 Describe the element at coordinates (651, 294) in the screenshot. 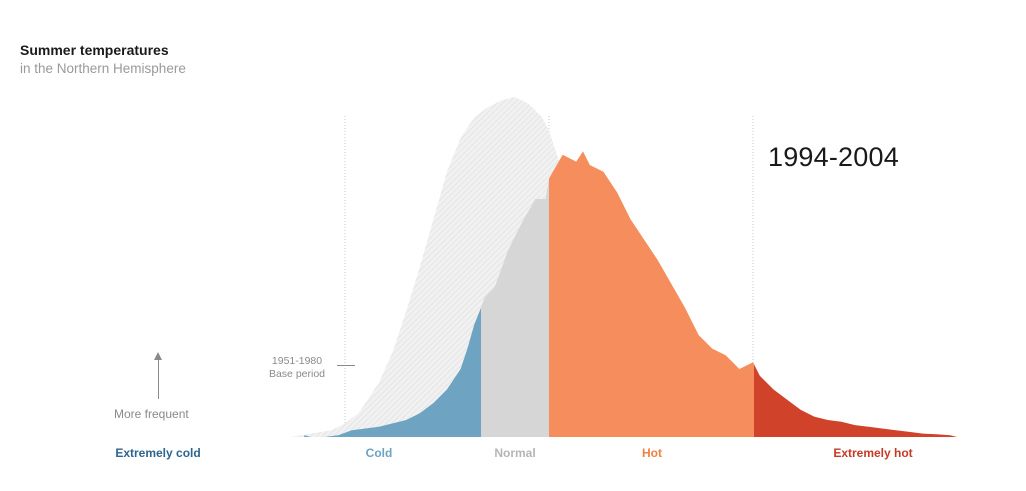

I see `area-hot` at that location.